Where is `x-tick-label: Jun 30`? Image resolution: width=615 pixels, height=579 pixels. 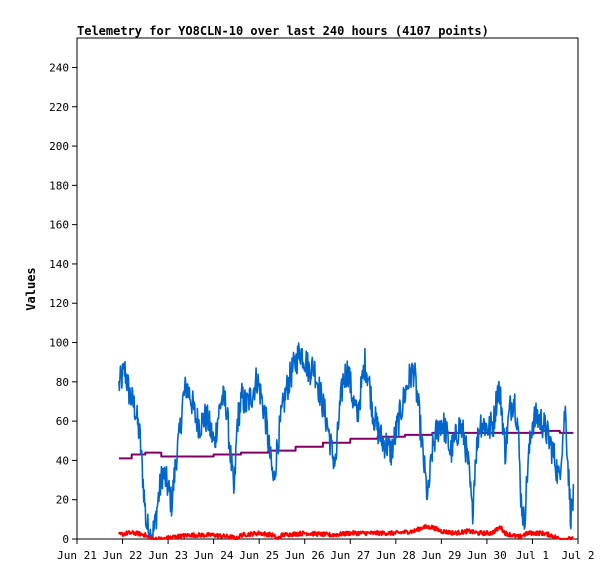 x-tick-label: Jun 30 is located at coordinates (487, 555).